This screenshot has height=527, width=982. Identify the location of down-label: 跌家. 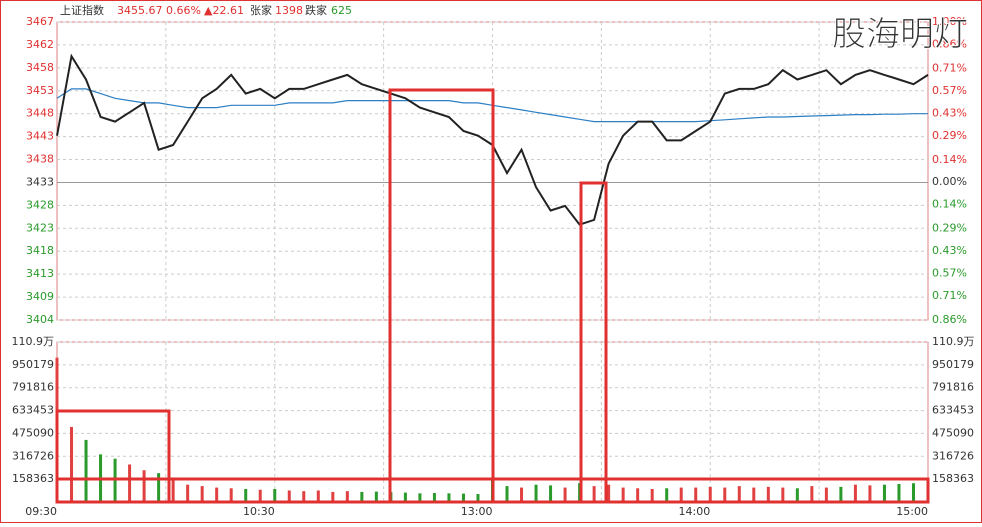
(316, 10).